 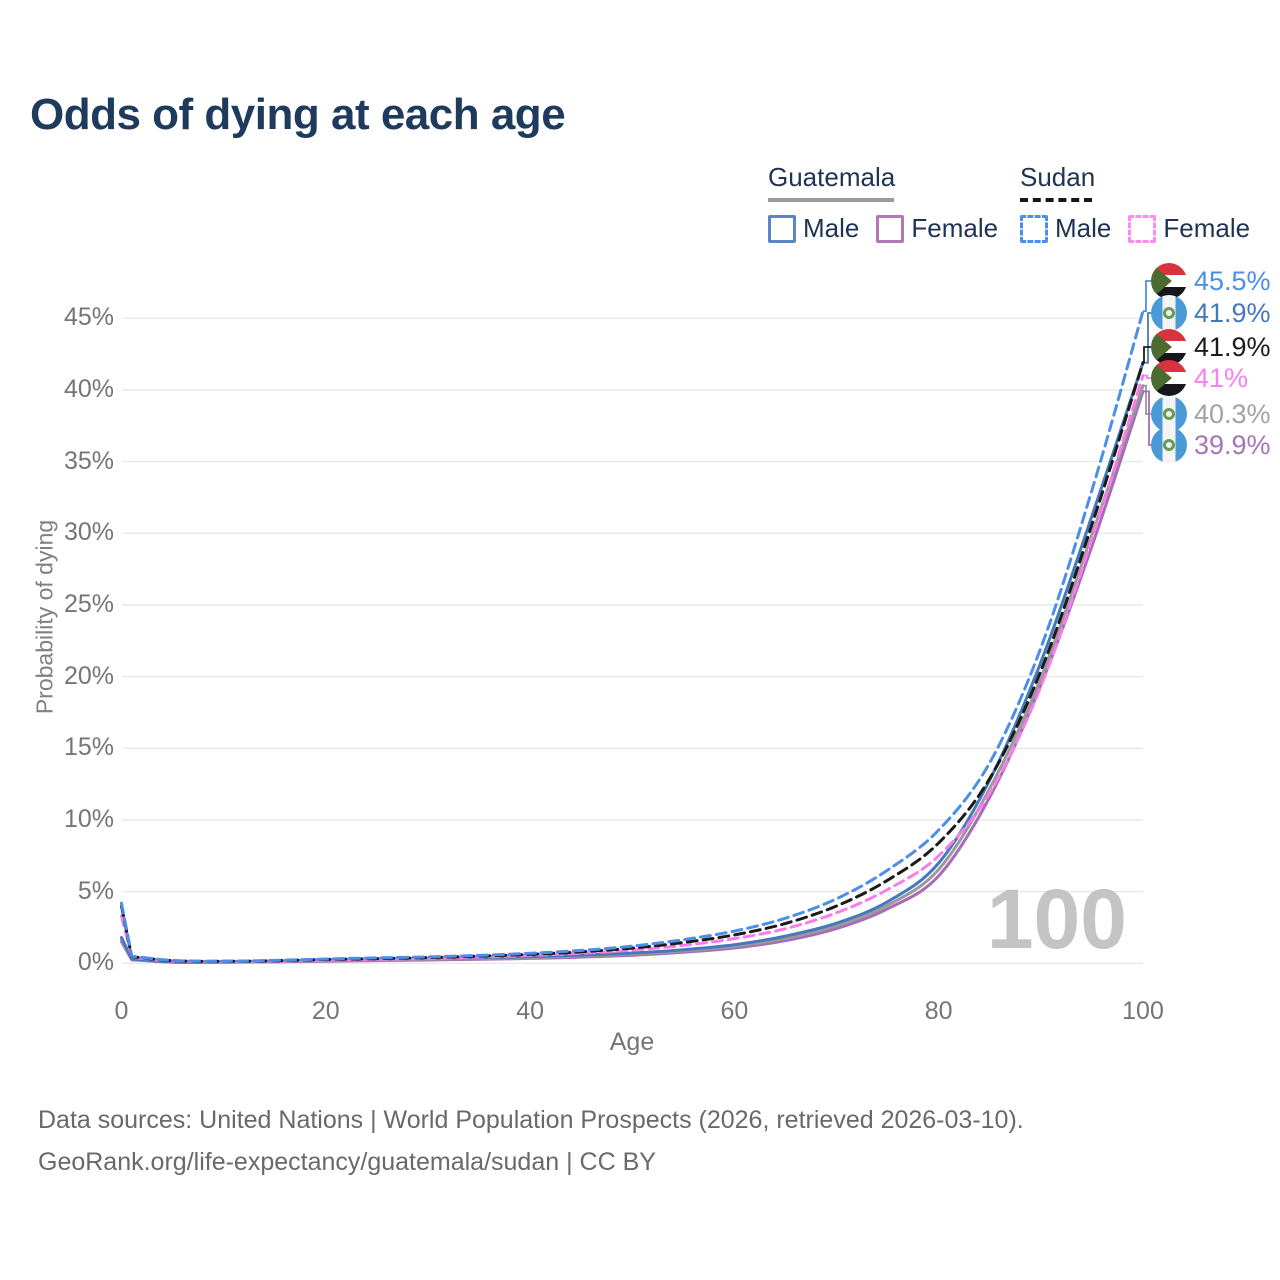 I want to click on page-title: Odds of dying at each age, so click(x=298, y=114).